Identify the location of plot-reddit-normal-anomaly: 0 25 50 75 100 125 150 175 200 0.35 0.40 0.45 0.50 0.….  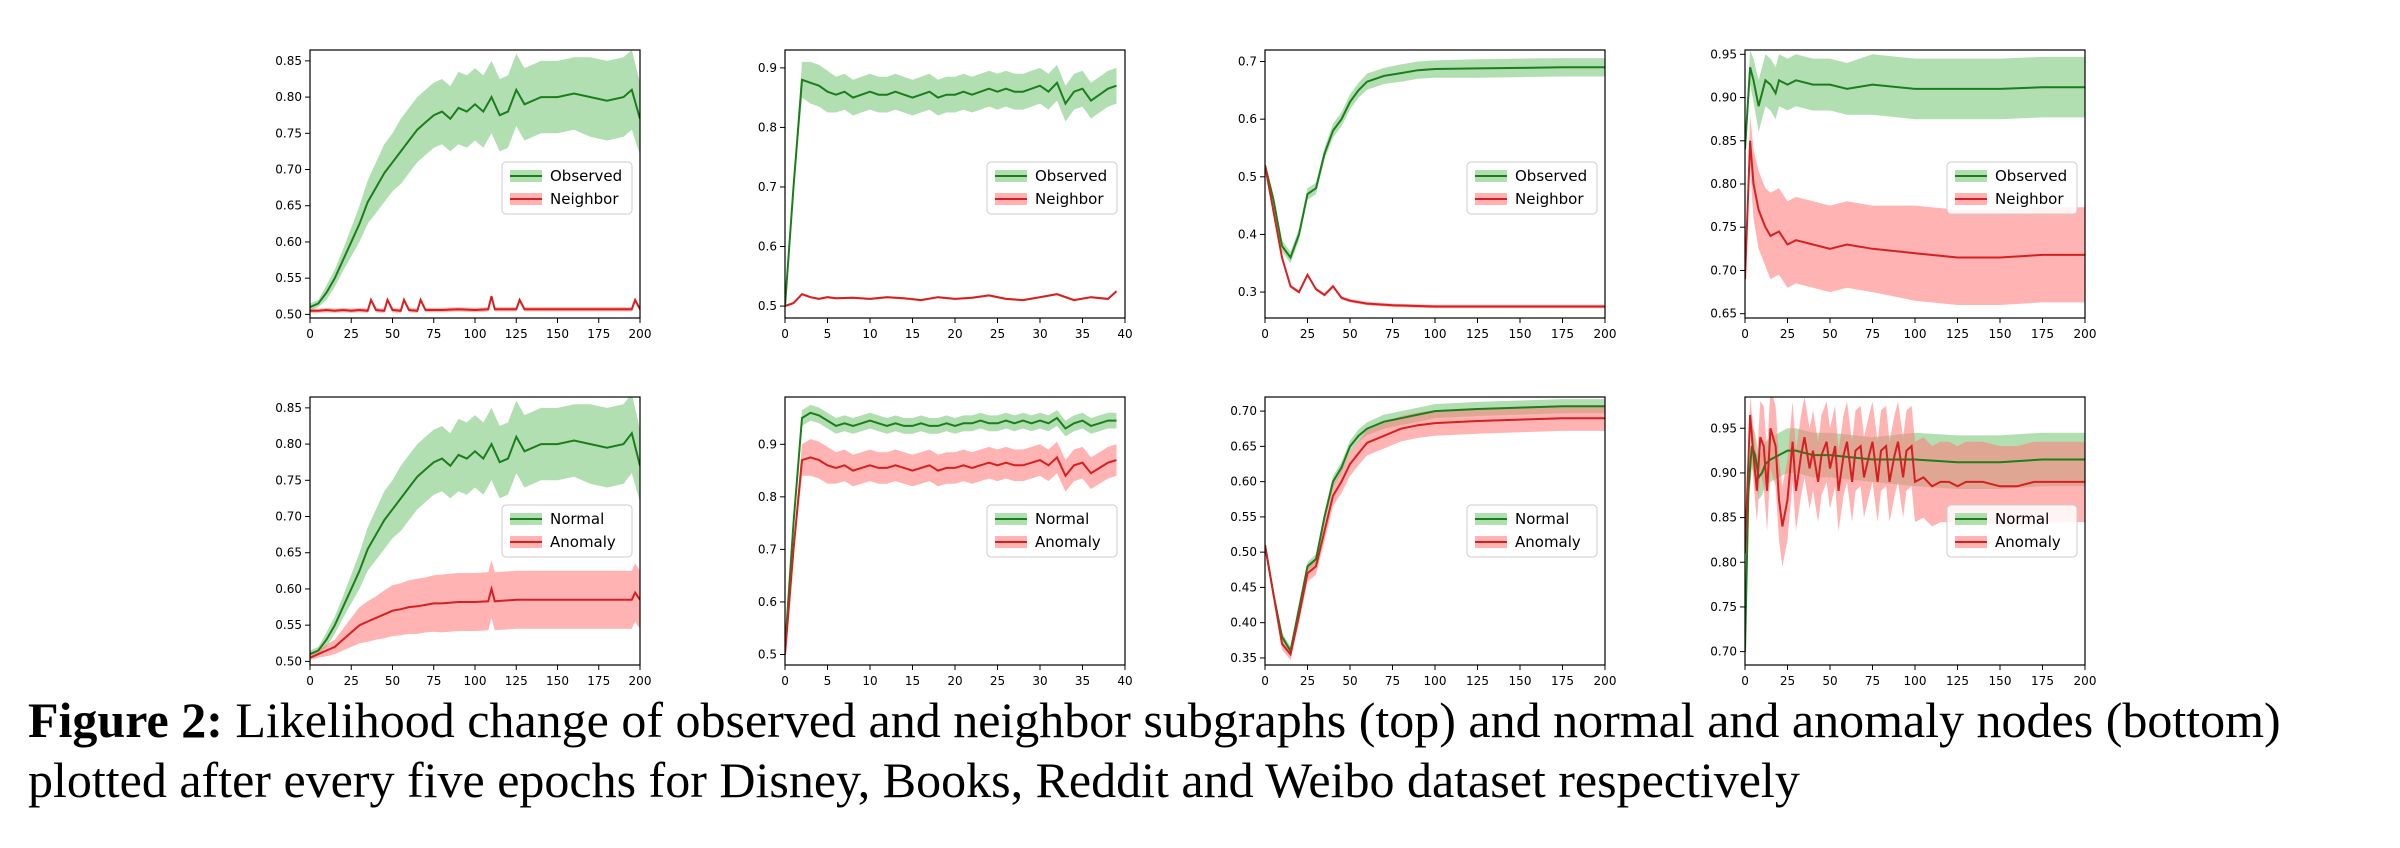
(1423, 542).